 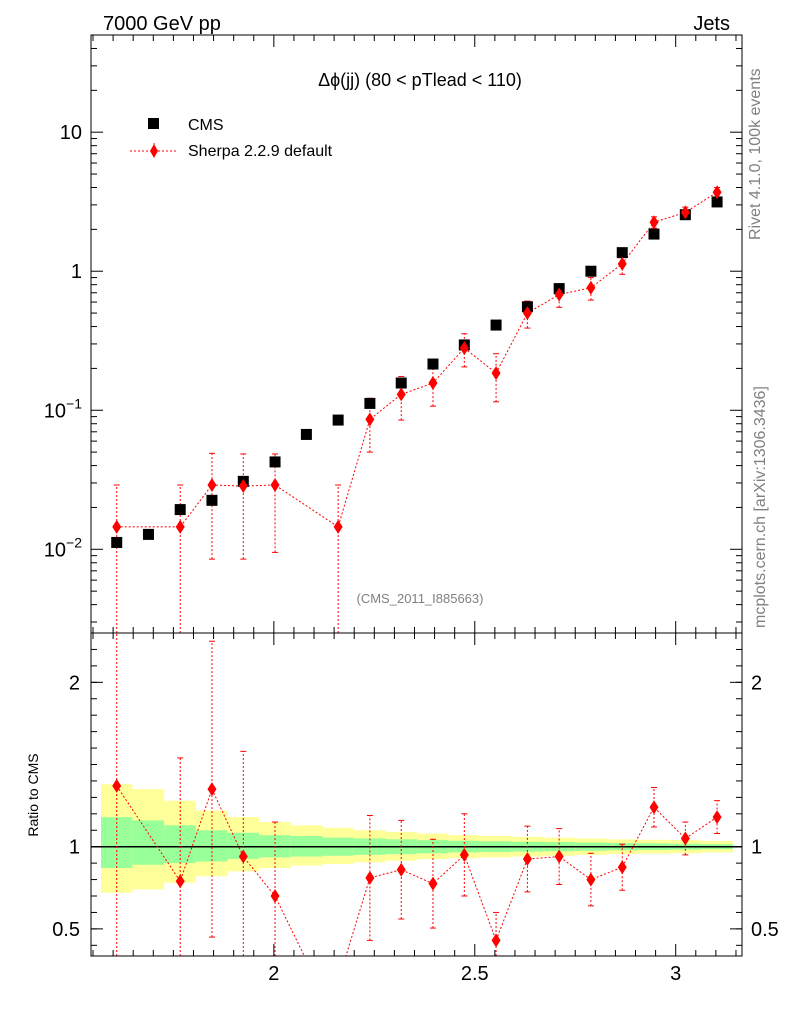 What do you see at coordinates (63, 547) in the screenshot?
I see `y-tick-label: 10⁻²` at bounding box center [63, 547].